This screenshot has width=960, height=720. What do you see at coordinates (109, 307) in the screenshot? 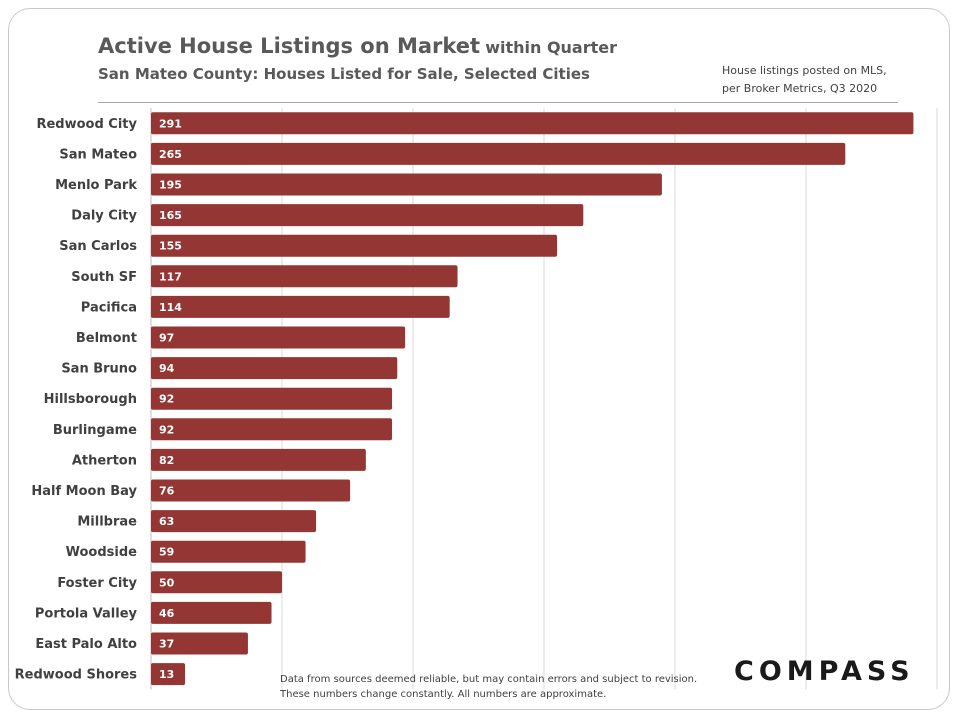
I see `category-label: Pacifica` at bounding box center [109, 307].